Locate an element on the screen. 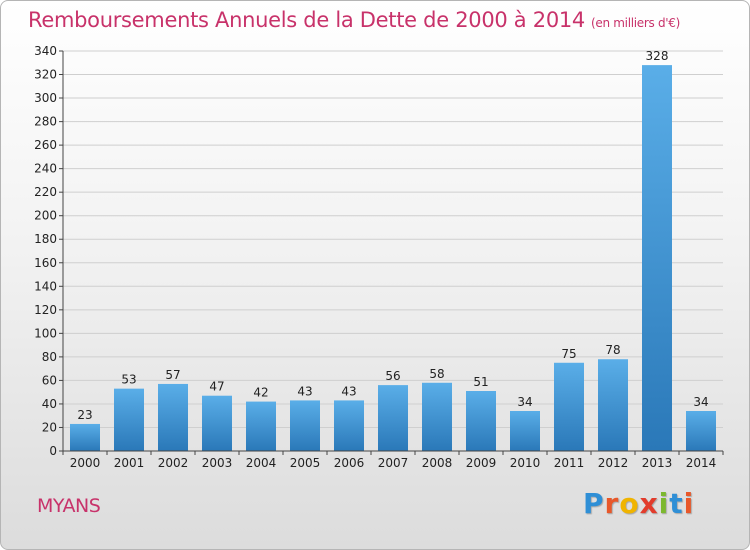  bar-2013 is located at coordinates (657, 258).